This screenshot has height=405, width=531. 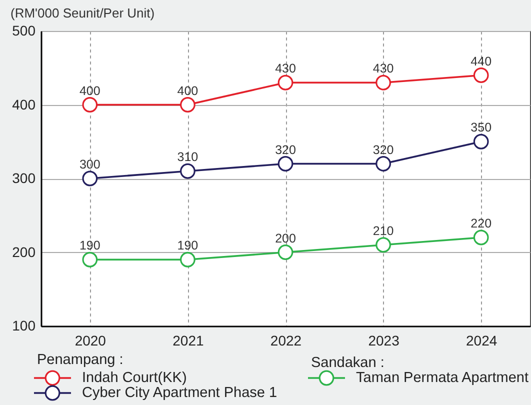 I want to click on x-tick-label: 2022, so click(x=286, y=340).